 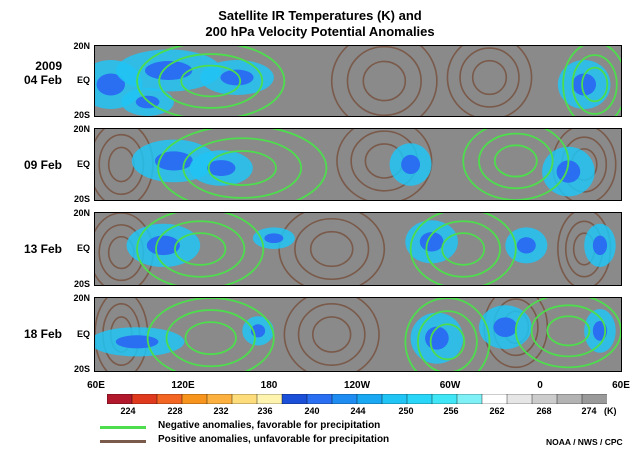 What do you see at coordinates (357, 385) in the screenshot?
I see `lon-tick-label: 120W` at bounding box center [357, 385].